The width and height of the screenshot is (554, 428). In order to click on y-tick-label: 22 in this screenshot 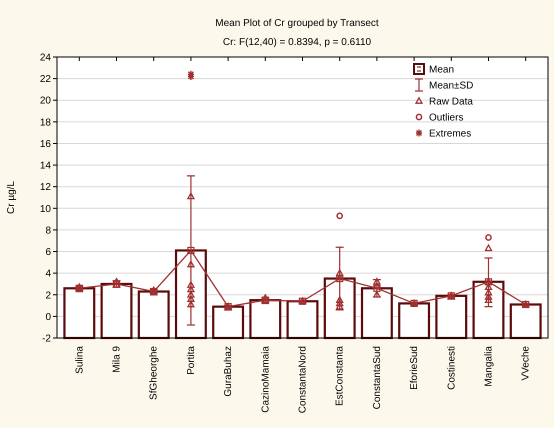, I will do `click(46, 80)`.